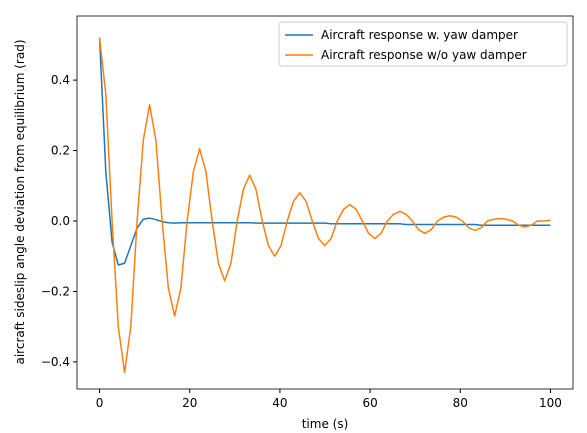 This screenshot has height=433, width=587. I want to click on y-tick-label: 0.4, so click(60, 80).